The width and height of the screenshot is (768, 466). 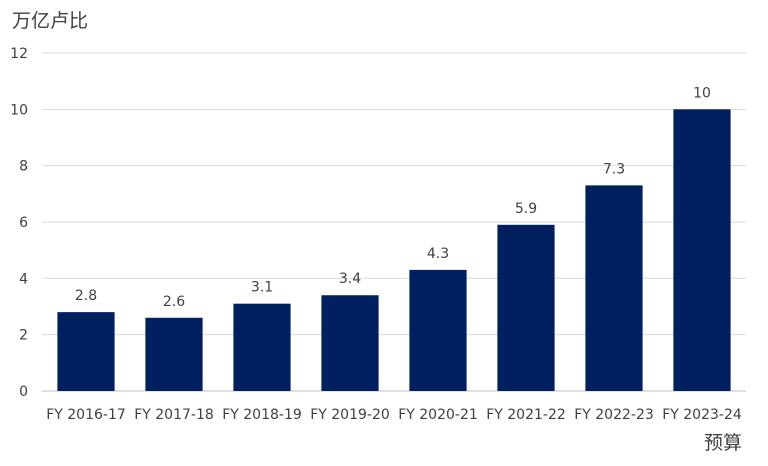 What do you see at coordinates (526, 415) in the screenshot?
I see `x-tick-label: FY 2021-22` at bounding box center [526, 415].